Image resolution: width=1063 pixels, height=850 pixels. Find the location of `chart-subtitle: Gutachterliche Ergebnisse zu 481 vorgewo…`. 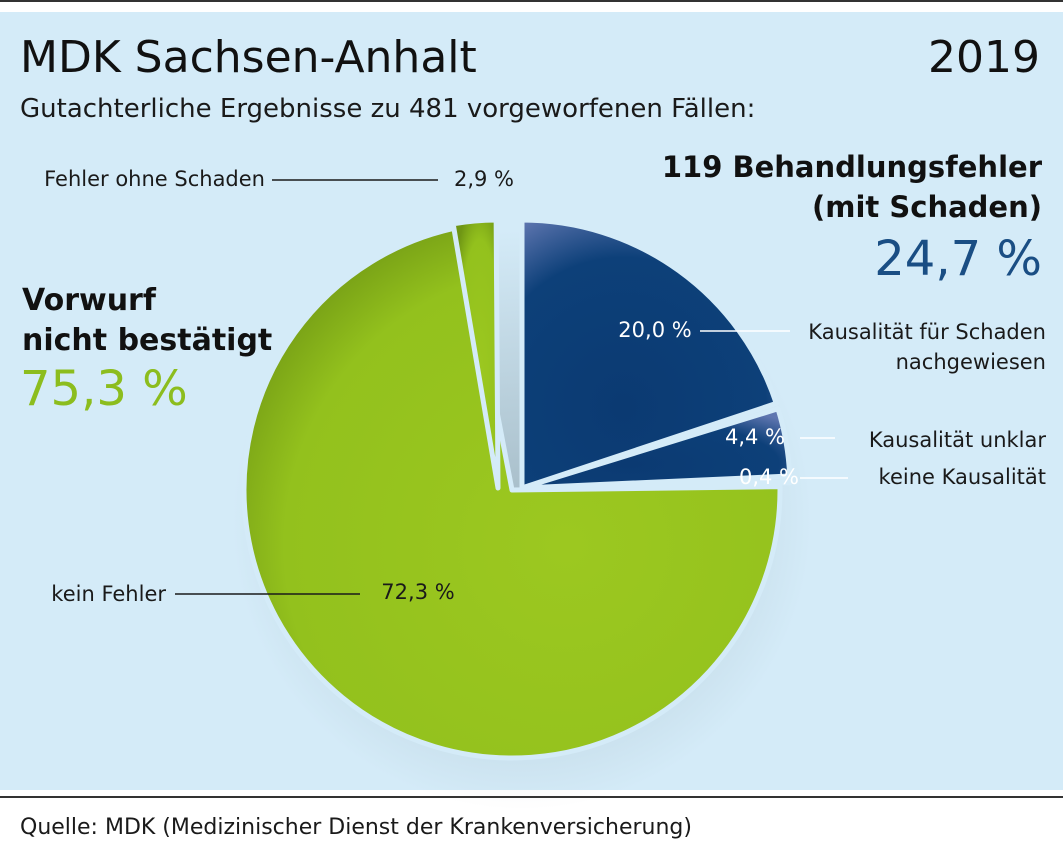

chart-subtitle: Gutachterliche Ergebnisse zu 481 vorgewo… is located at coordinates (387, 109).